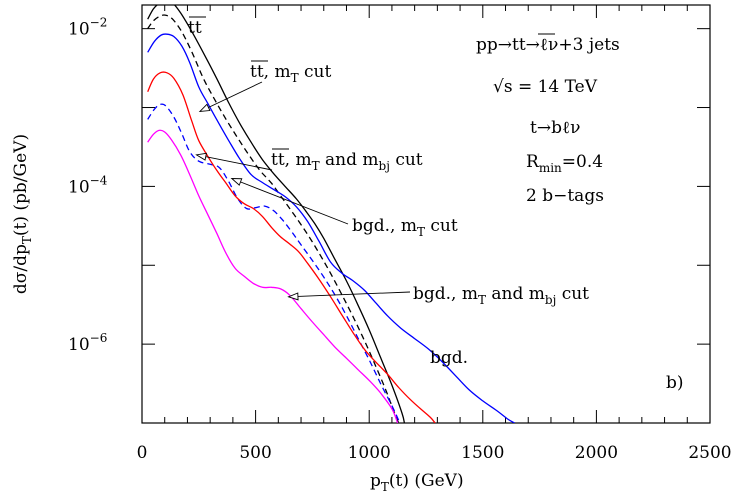 This screenshot has width=736, height=496. Describe the element at coordinates (449, 358) in the screenshot. I see `annotation-label-bgd: bgd.` at that location.